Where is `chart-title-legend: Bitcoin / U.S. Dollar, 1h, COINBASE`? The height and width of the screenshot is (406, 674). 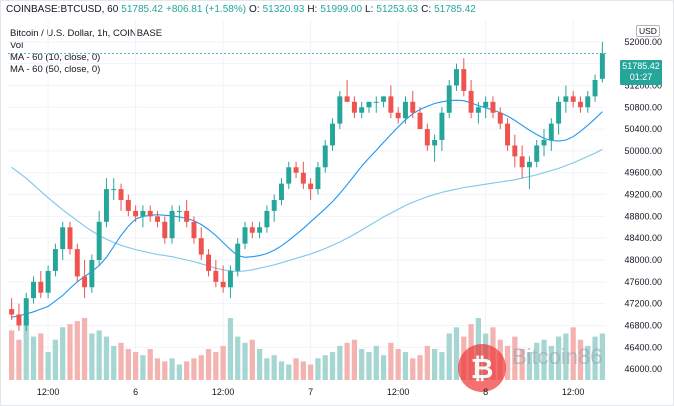 chart-title-legend: Bitcoin / U.S. Dollar, 1h, COINBASE is located at coordinates (86, 33).